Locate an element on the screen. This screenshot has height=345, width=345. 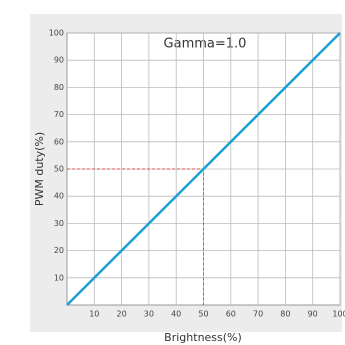
x-tick-label: 30 is located at coordinates (149, 314).